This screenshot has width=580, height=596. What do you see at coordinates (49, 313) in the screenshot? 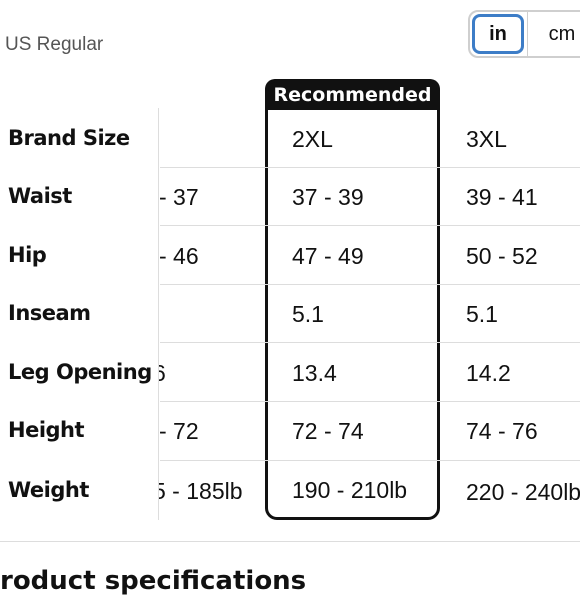
I see `row-label-inseam: Inseam` at bounding box center [49, 313].